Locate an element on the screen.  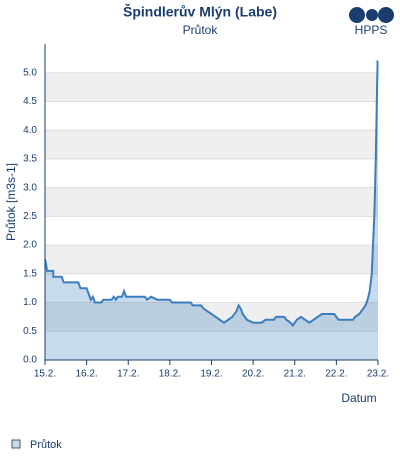
y-tick-label: 5.0 is located at coordinates (30, 72).